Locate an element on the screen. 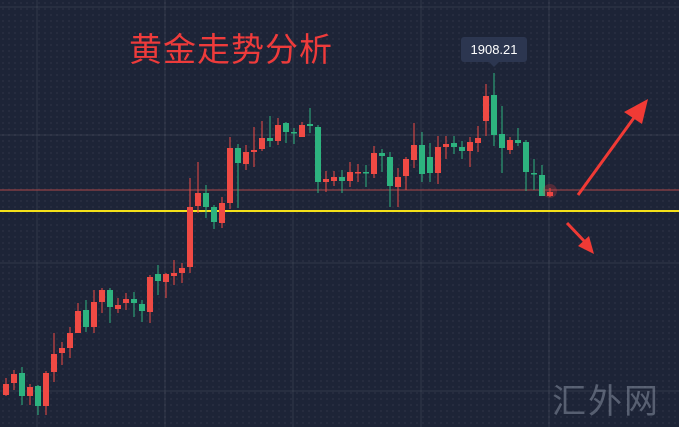 The height and width of the screenshot is (427, 679). current-price-glow is located at coordinates (550, 191).